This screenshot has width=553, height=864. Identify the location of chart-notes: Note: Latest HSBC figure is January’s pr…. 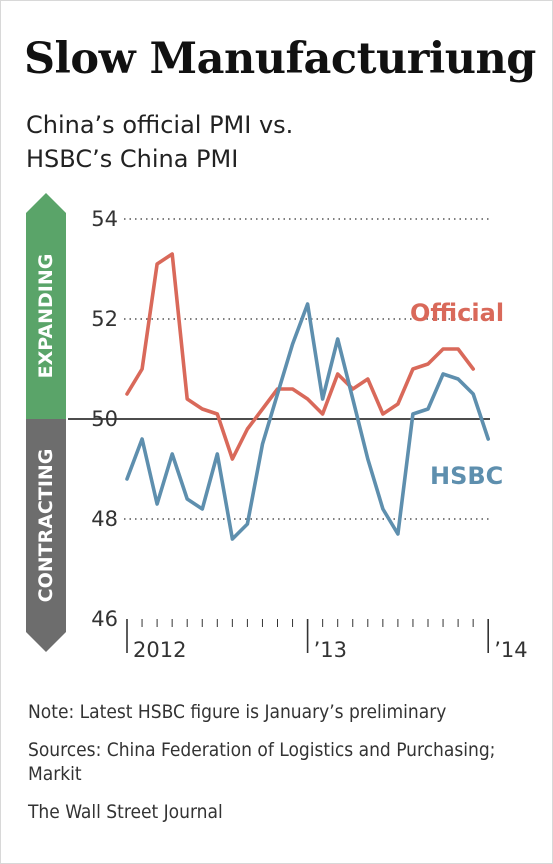
(285, 762).